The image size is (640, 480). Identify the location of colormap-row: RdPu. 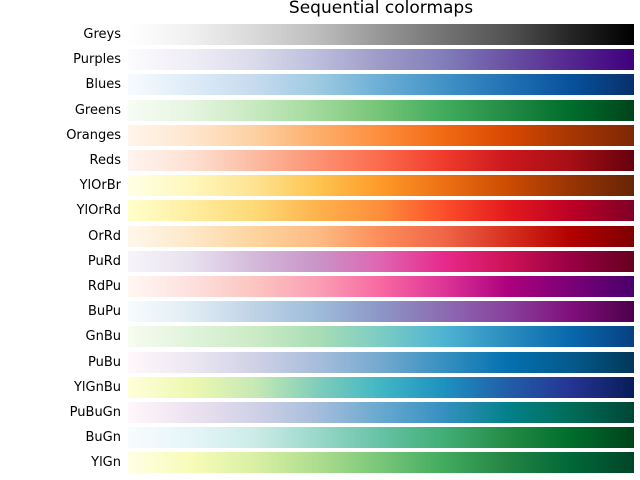
(320, 286).